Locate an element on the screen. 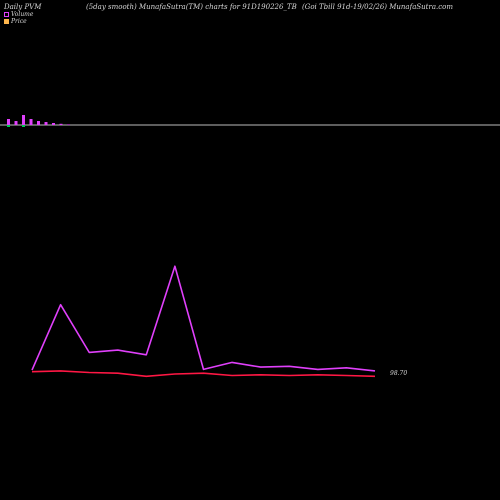 This screenshot has height=500, width=500. chart-type-label: Daily PVM is located at coordinates (23, 7).